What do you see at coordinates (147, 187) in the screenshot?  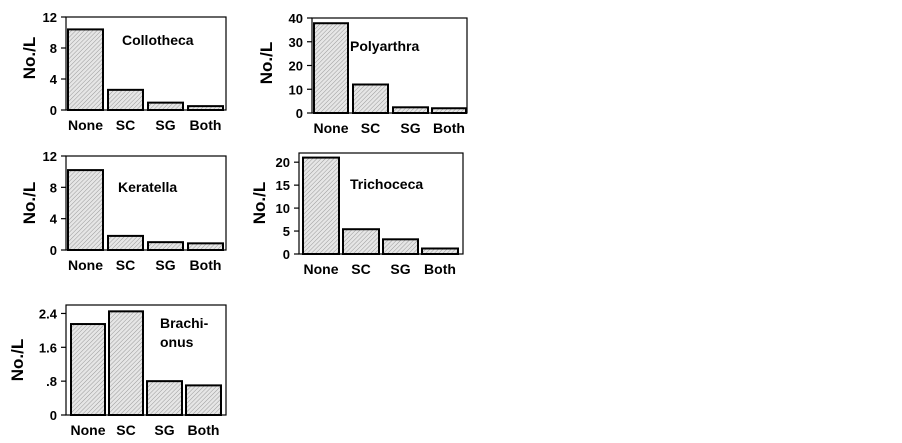 I see `panel-title: Keratella` at bounding box center [147, 187].